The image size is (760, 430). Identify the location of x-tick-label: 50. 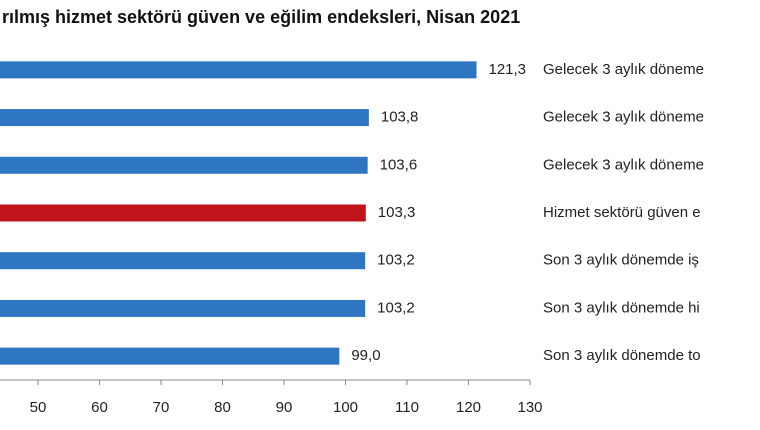
(38, 407).